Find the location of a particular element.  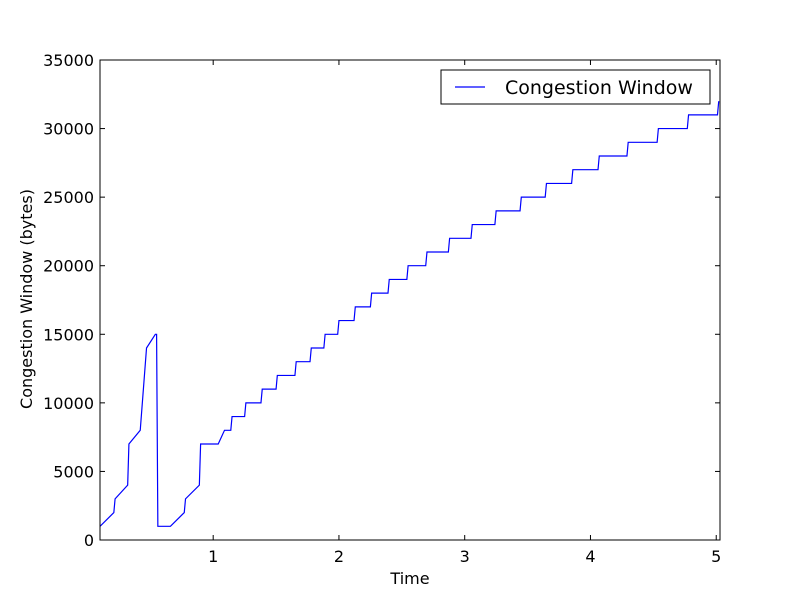

legend-label: Congestion Window is located at coordinates (599, 88).